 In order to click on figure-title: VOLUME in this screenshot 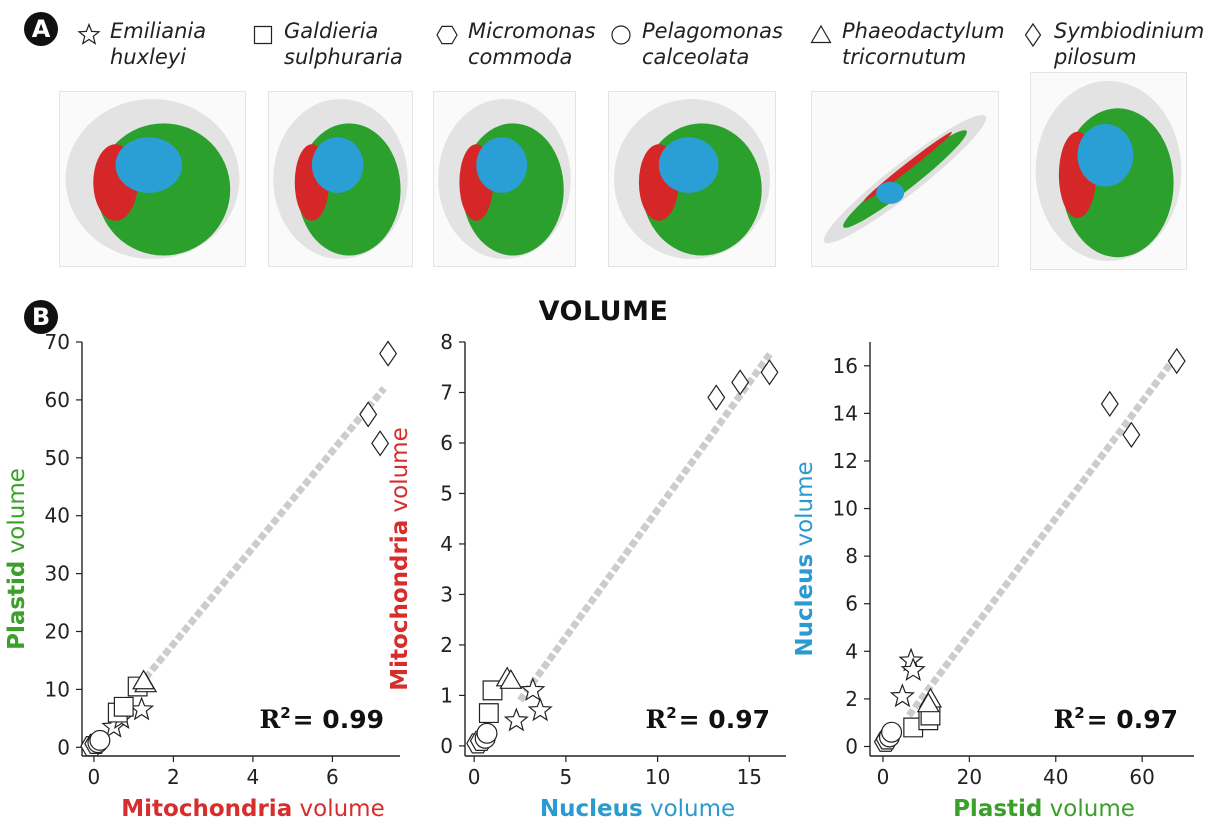, I will do `click(603, 311)`.